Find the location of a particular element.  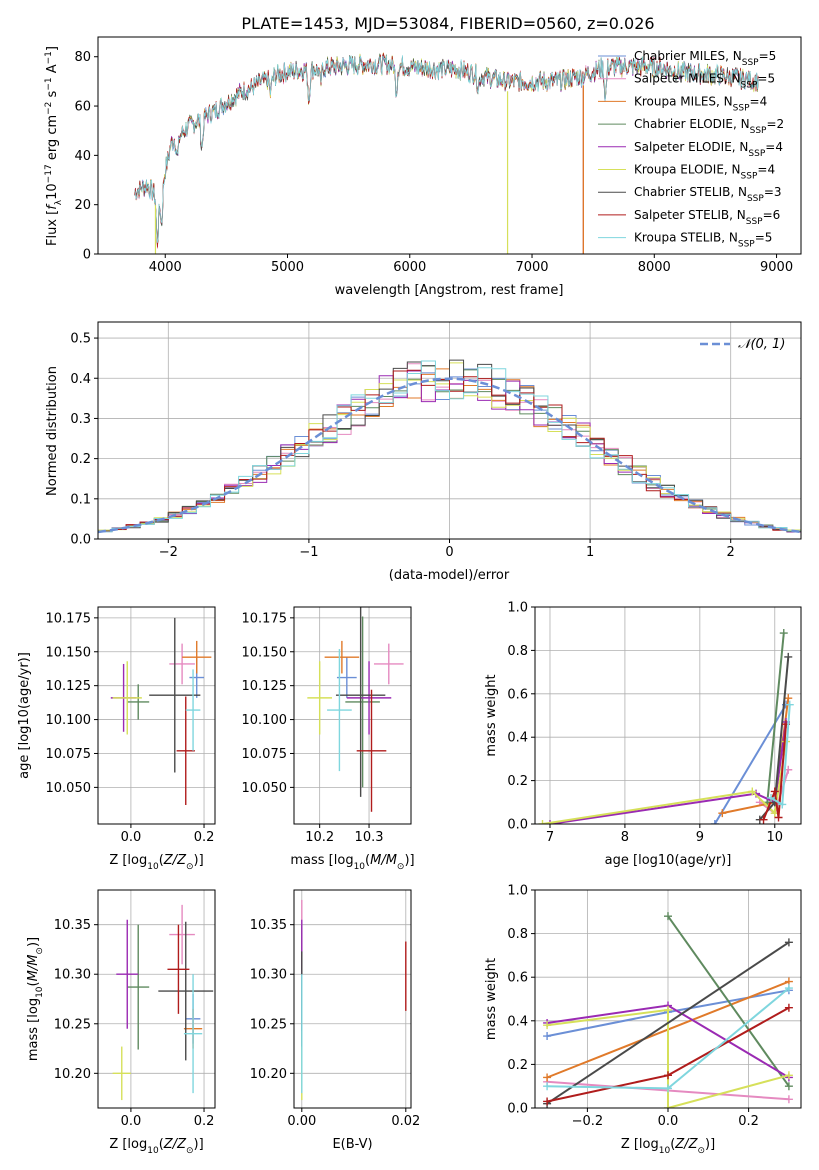

age_vs_Z-ylabel: age [log10(age/yr)] is located at coordinates (24, 715).